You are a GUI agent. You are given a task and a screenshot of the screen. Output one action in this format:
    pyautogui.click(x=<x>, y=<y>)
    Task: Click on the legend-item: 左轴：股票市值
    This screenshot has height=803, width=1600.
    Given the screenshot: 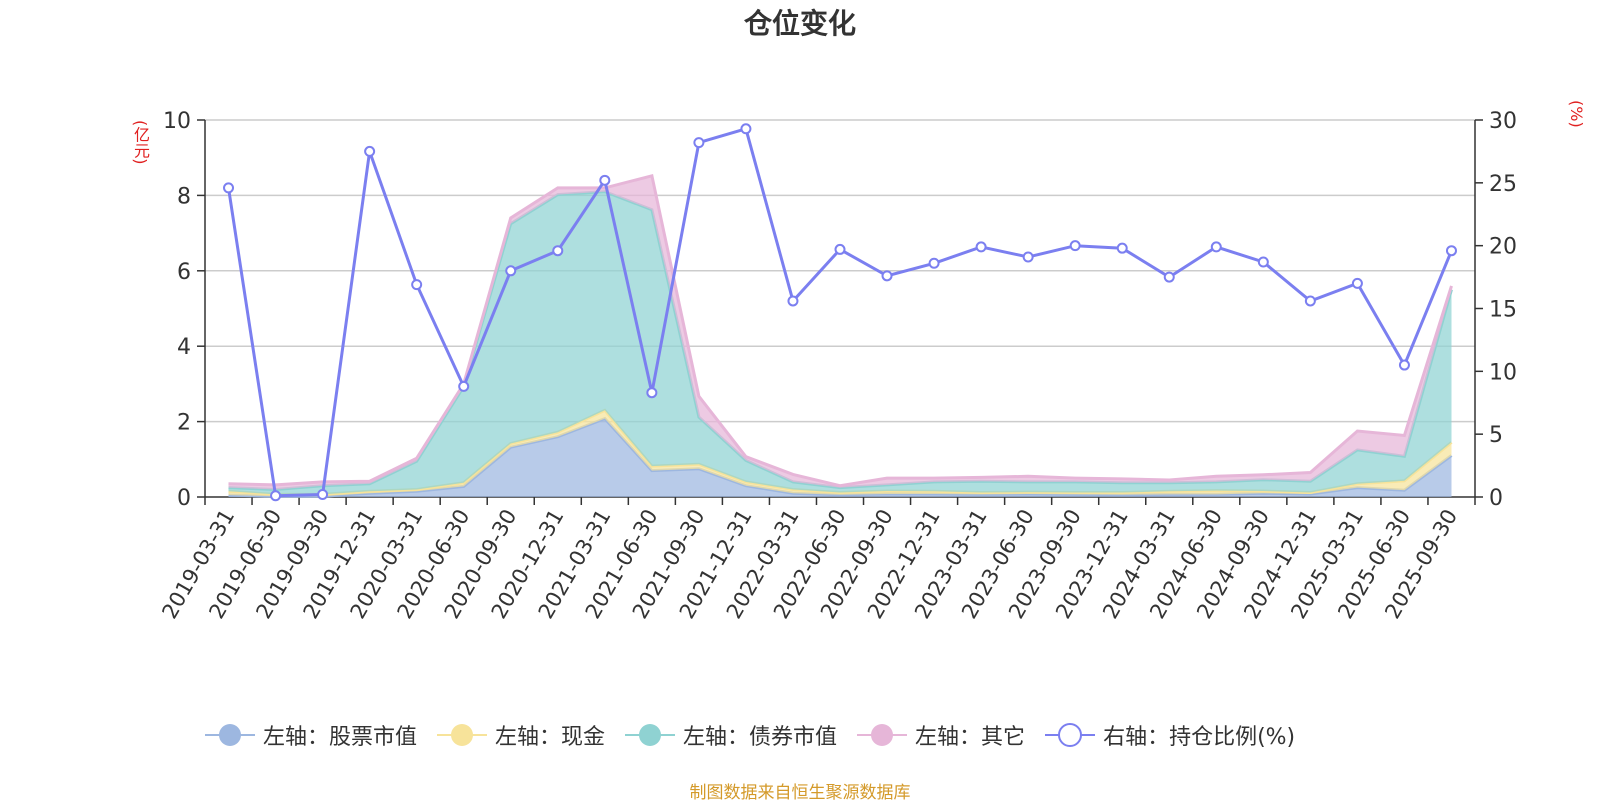 What is the action you would take?
    pyautogui.click(x=311, y=735)
    